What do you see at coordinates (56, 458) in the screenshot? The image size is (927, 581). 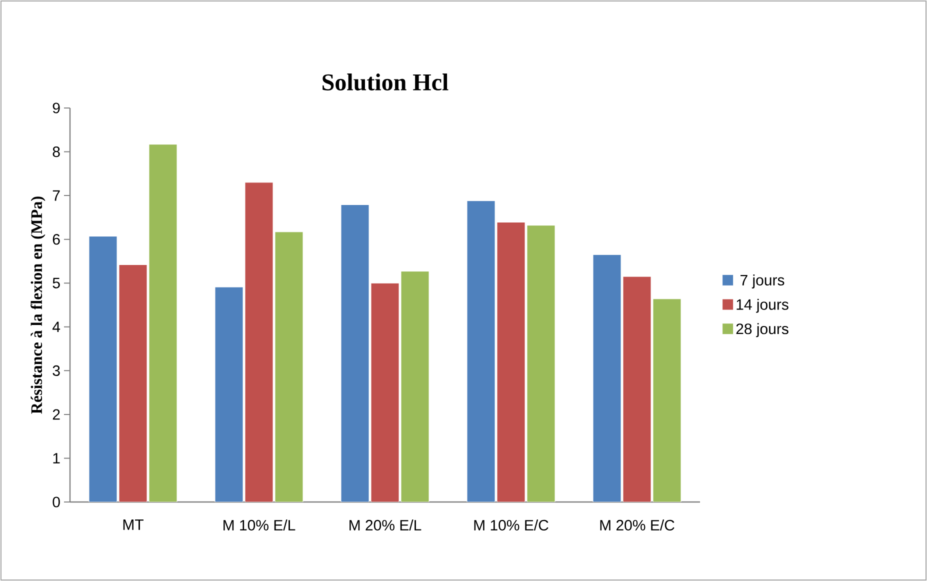 I see `y-tick-label: 1` at bounding box center [56, 458].